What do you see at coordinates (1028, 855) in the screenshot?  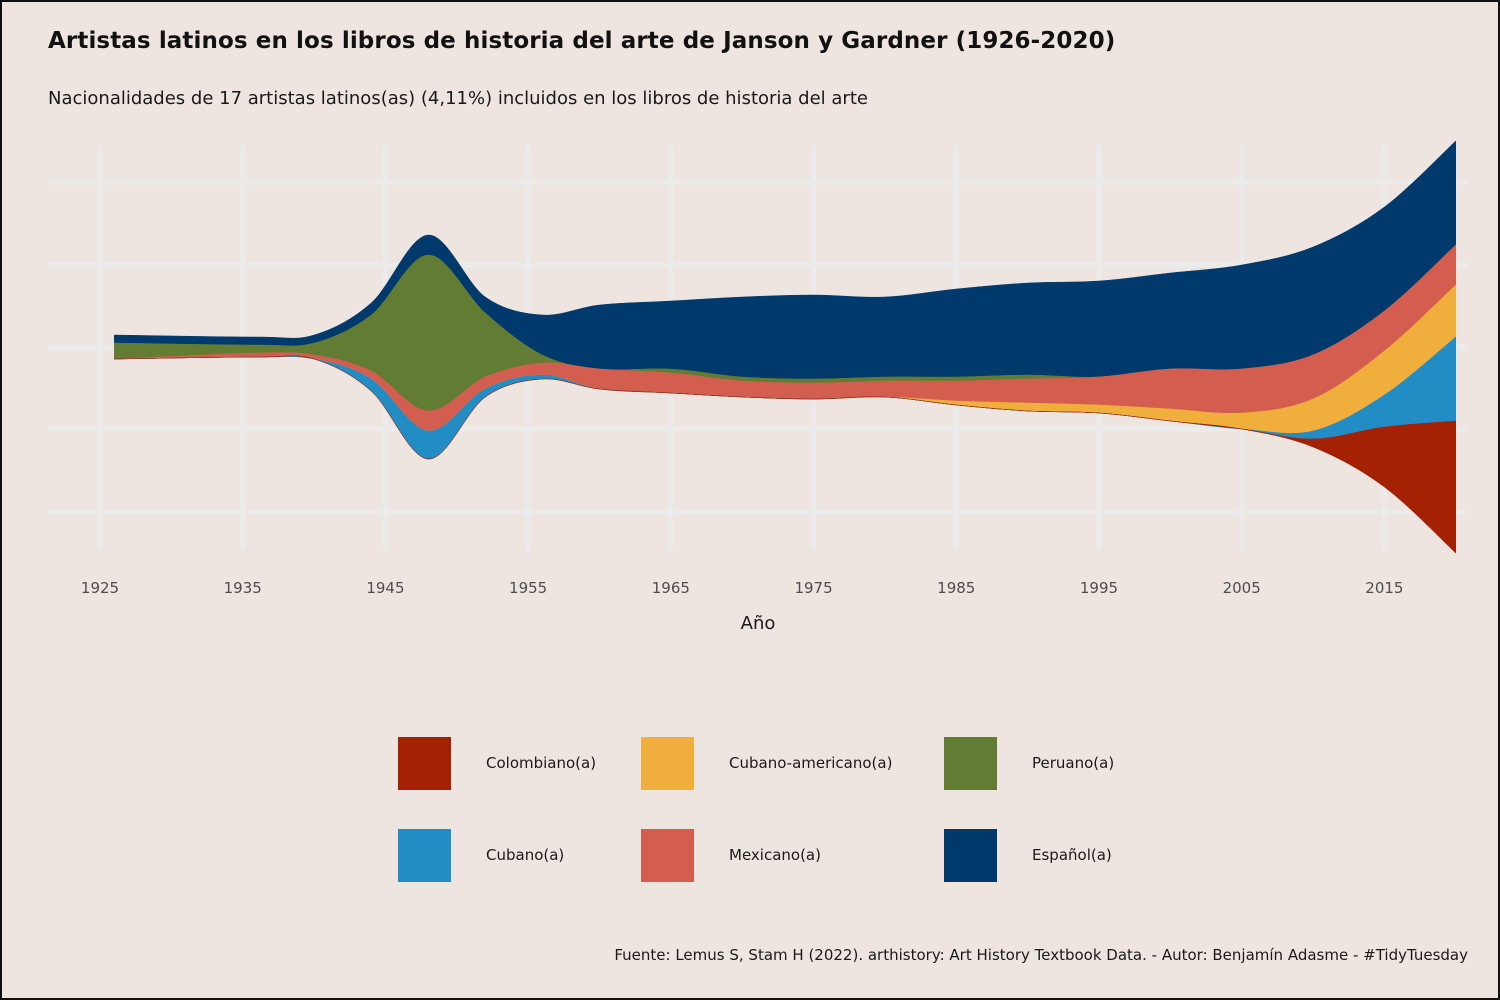 I see `legend-item-espanol: Español(a)` at bounding box center [1028, 855].